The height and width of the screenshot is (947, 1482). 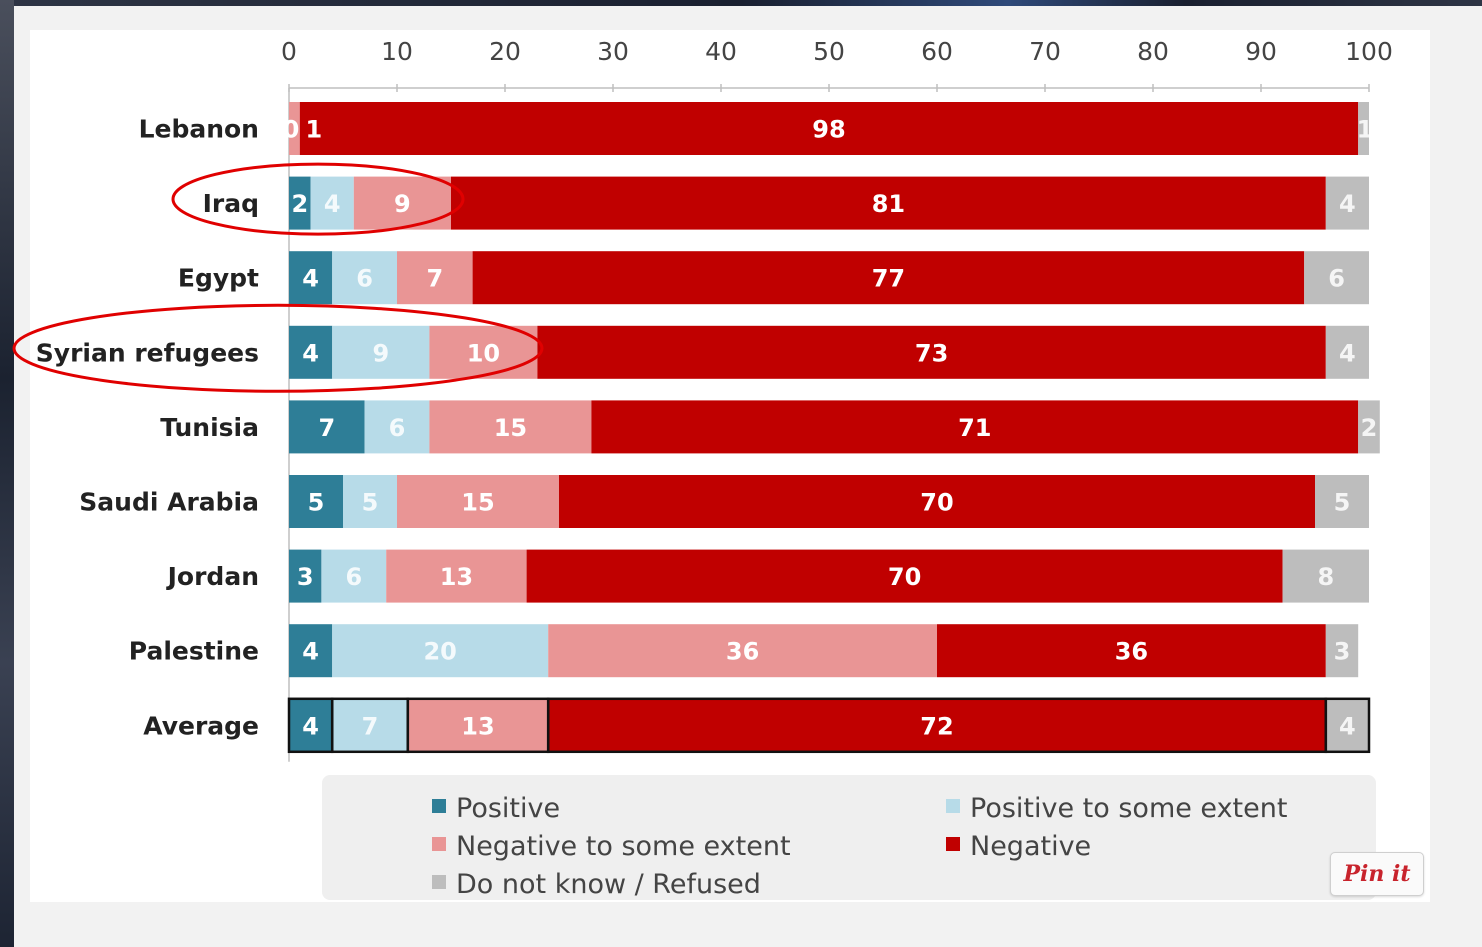 I want to click on category-label: Syrian refugees, so click(x=147, y=352).